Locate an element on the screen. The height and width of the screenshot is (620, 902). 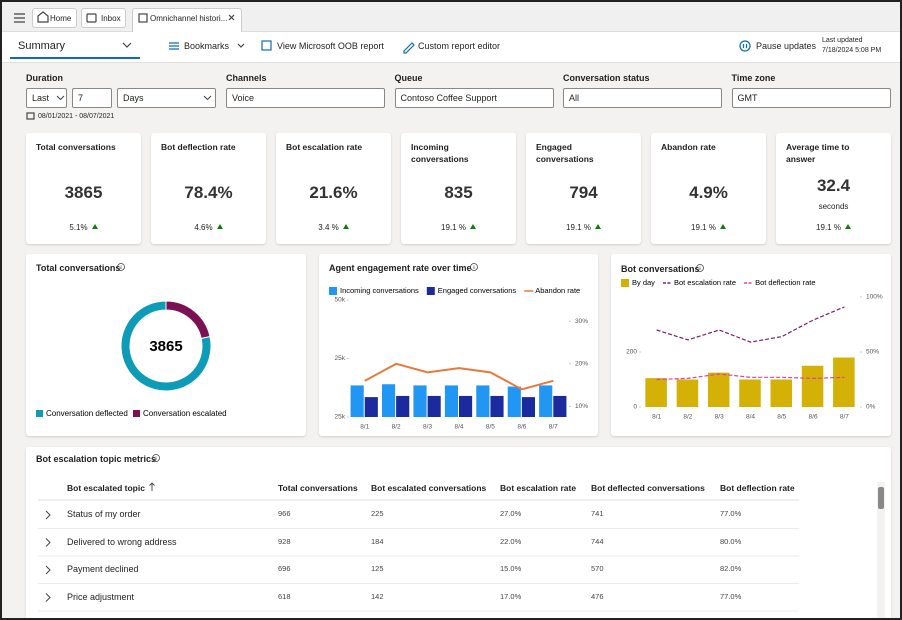
last-updated-label: Last updated is located at coordinates (842, 40).